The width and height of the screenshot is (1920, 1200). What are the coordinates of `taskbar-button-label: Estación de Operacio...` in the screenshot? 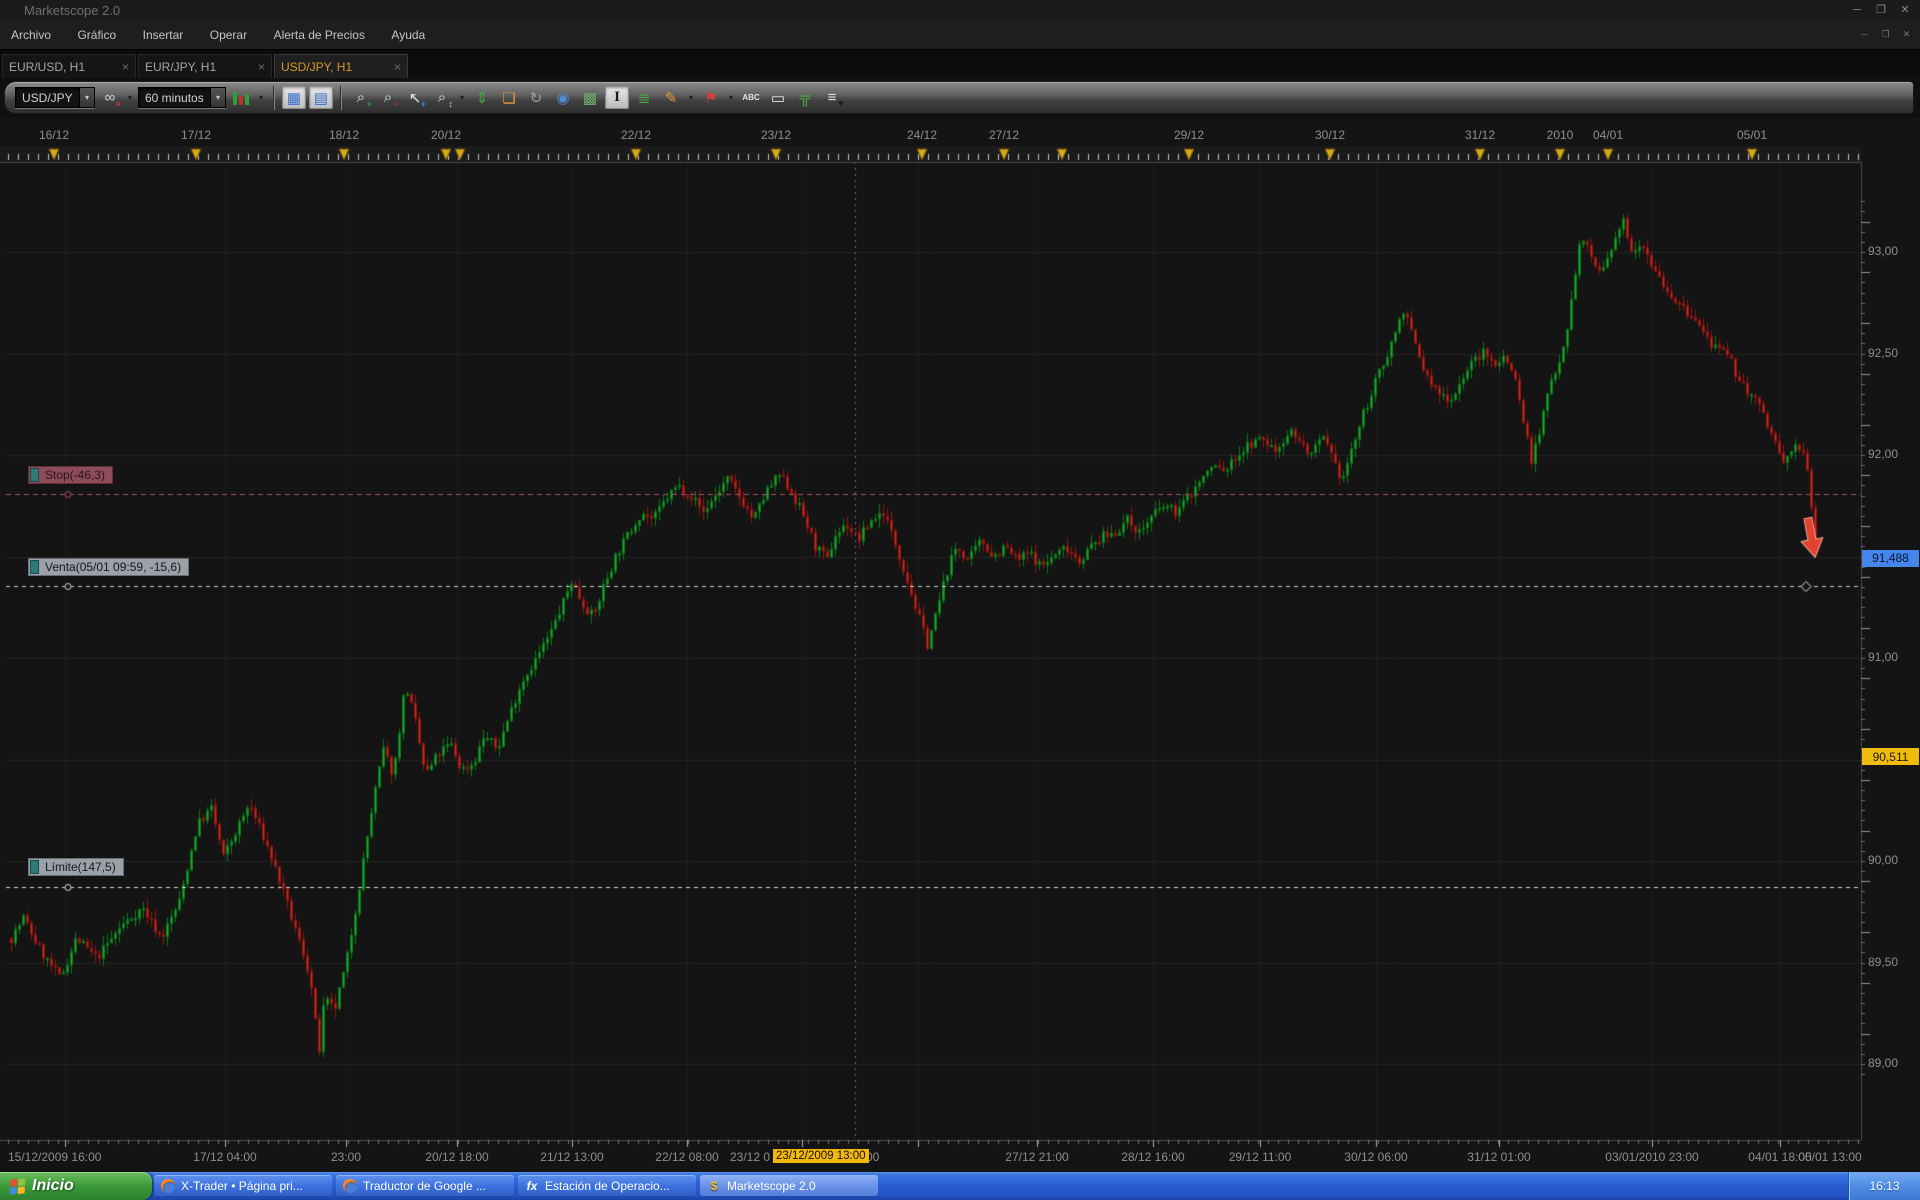 It's located at (607, 1186).